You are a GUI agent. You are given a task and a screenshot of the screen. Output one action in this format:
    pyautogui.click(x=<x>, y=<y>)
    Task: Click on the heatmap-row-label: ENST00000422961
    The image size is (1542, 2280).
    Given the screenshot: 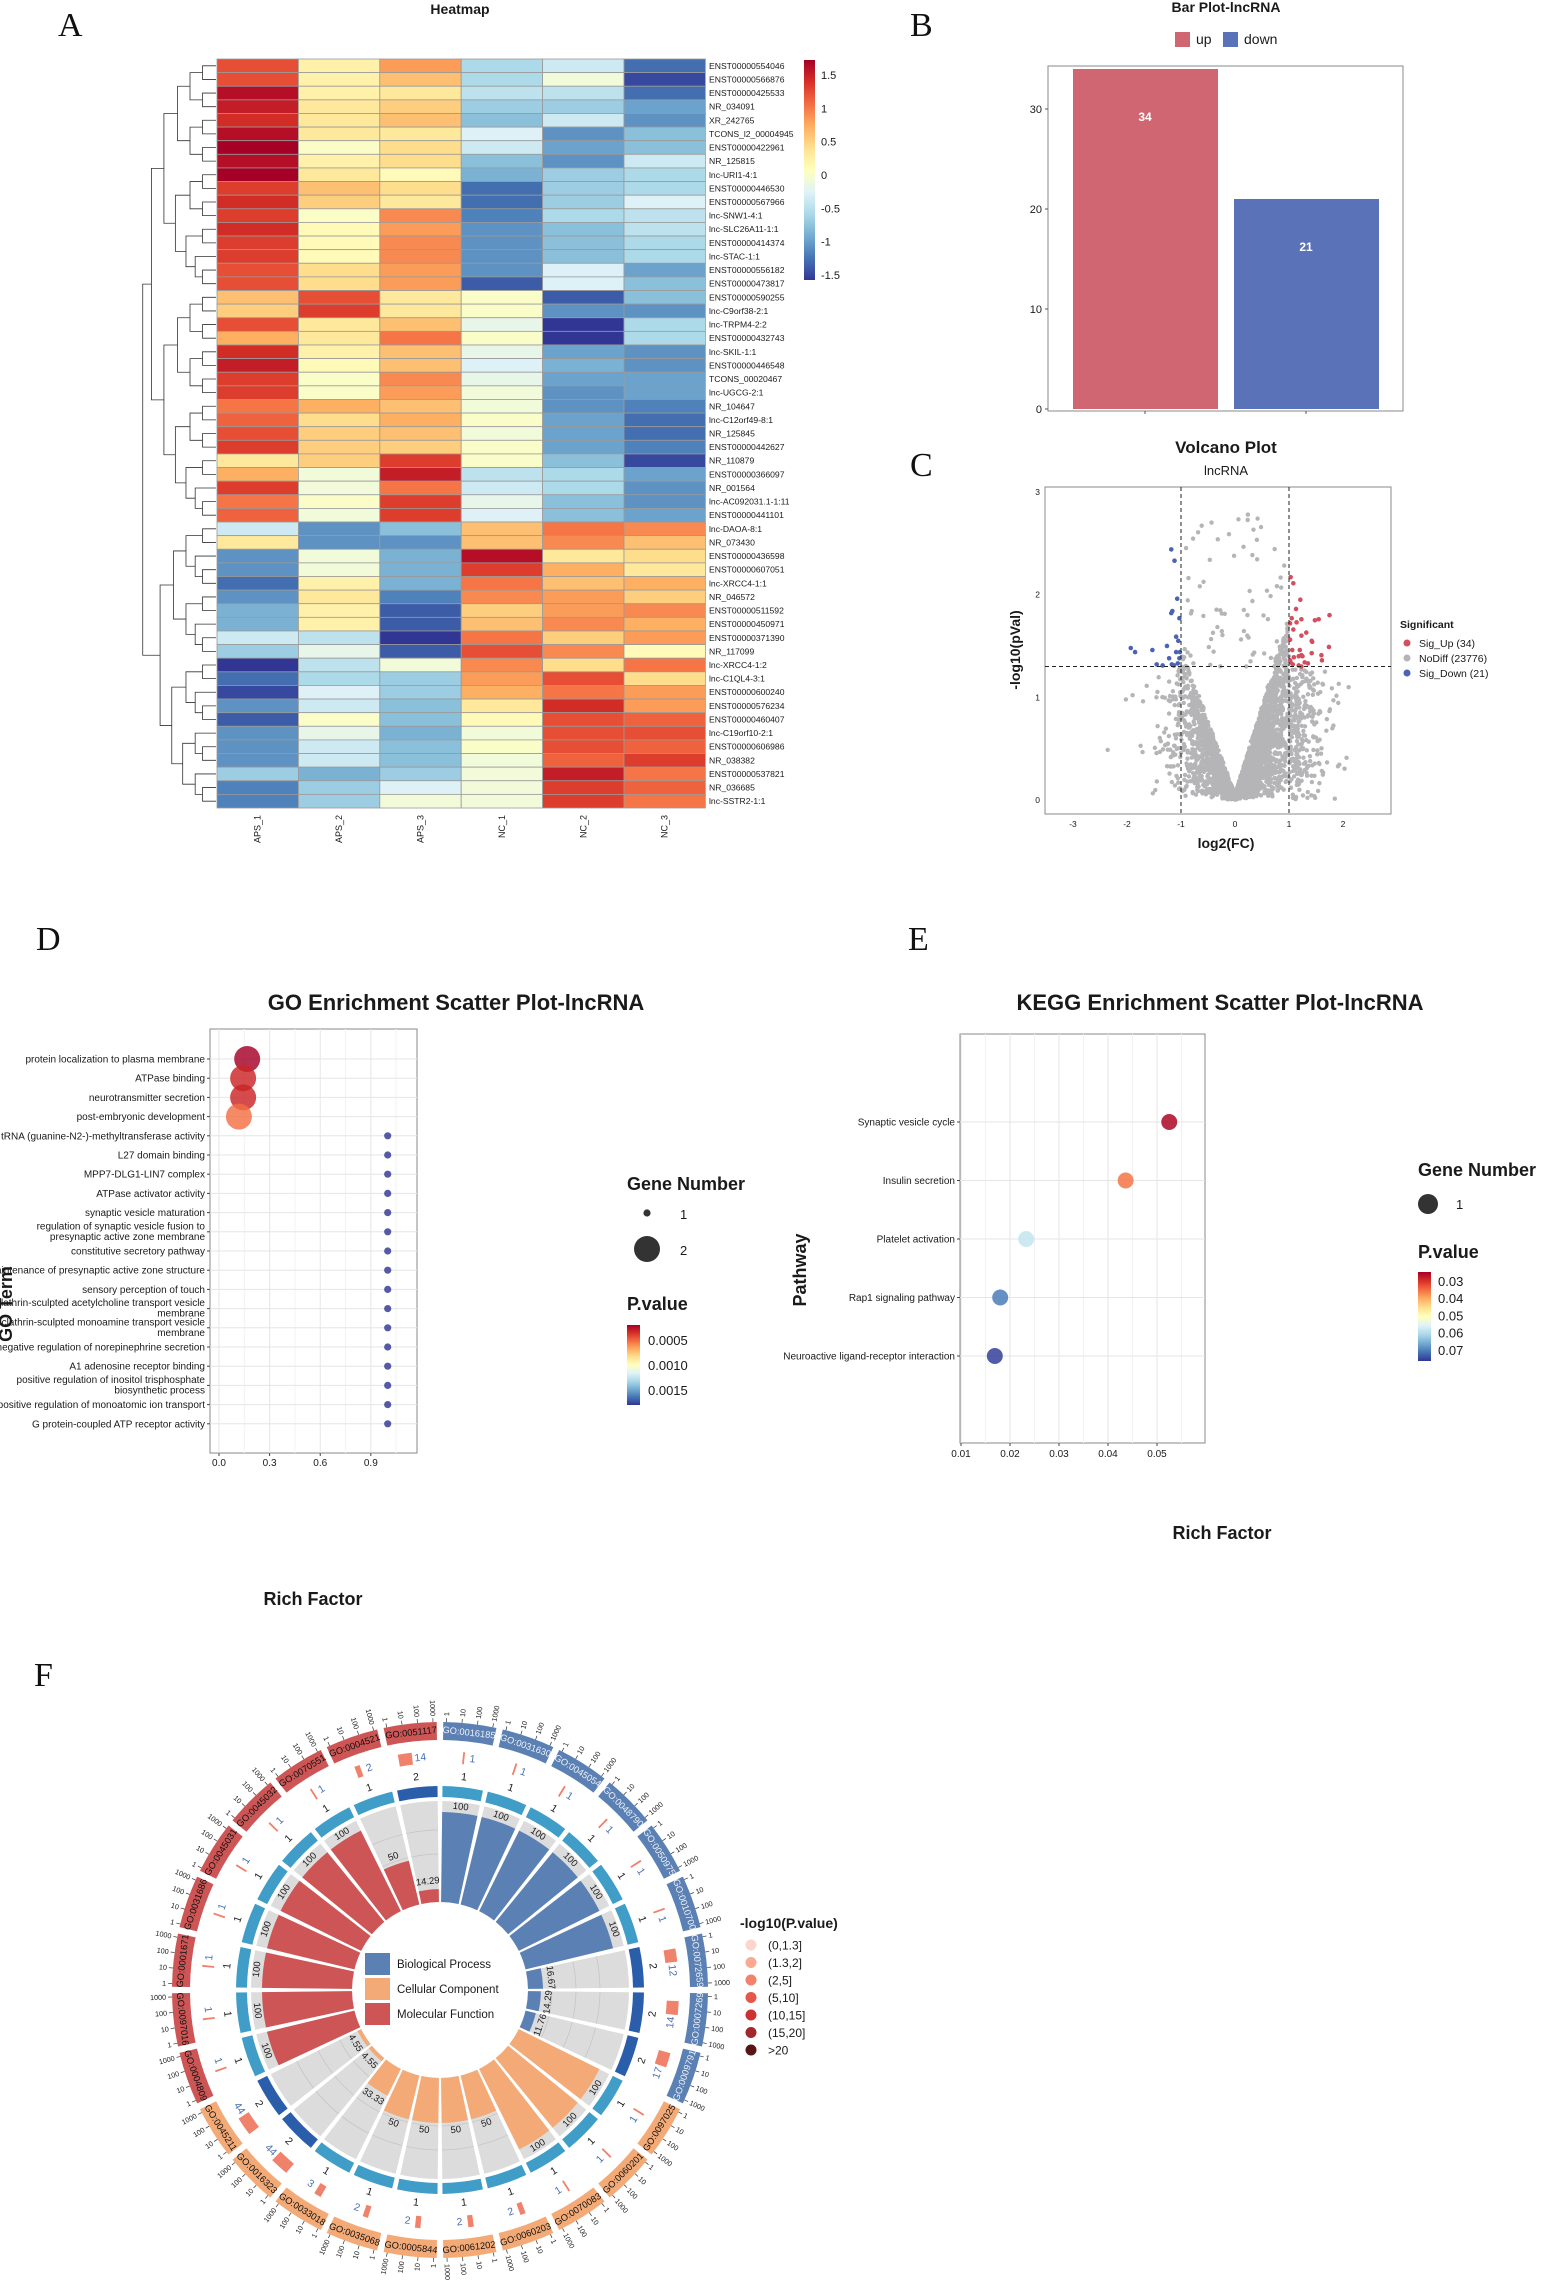 What is the action you would take?
    pyautogui.click(x=747, y=148)
    